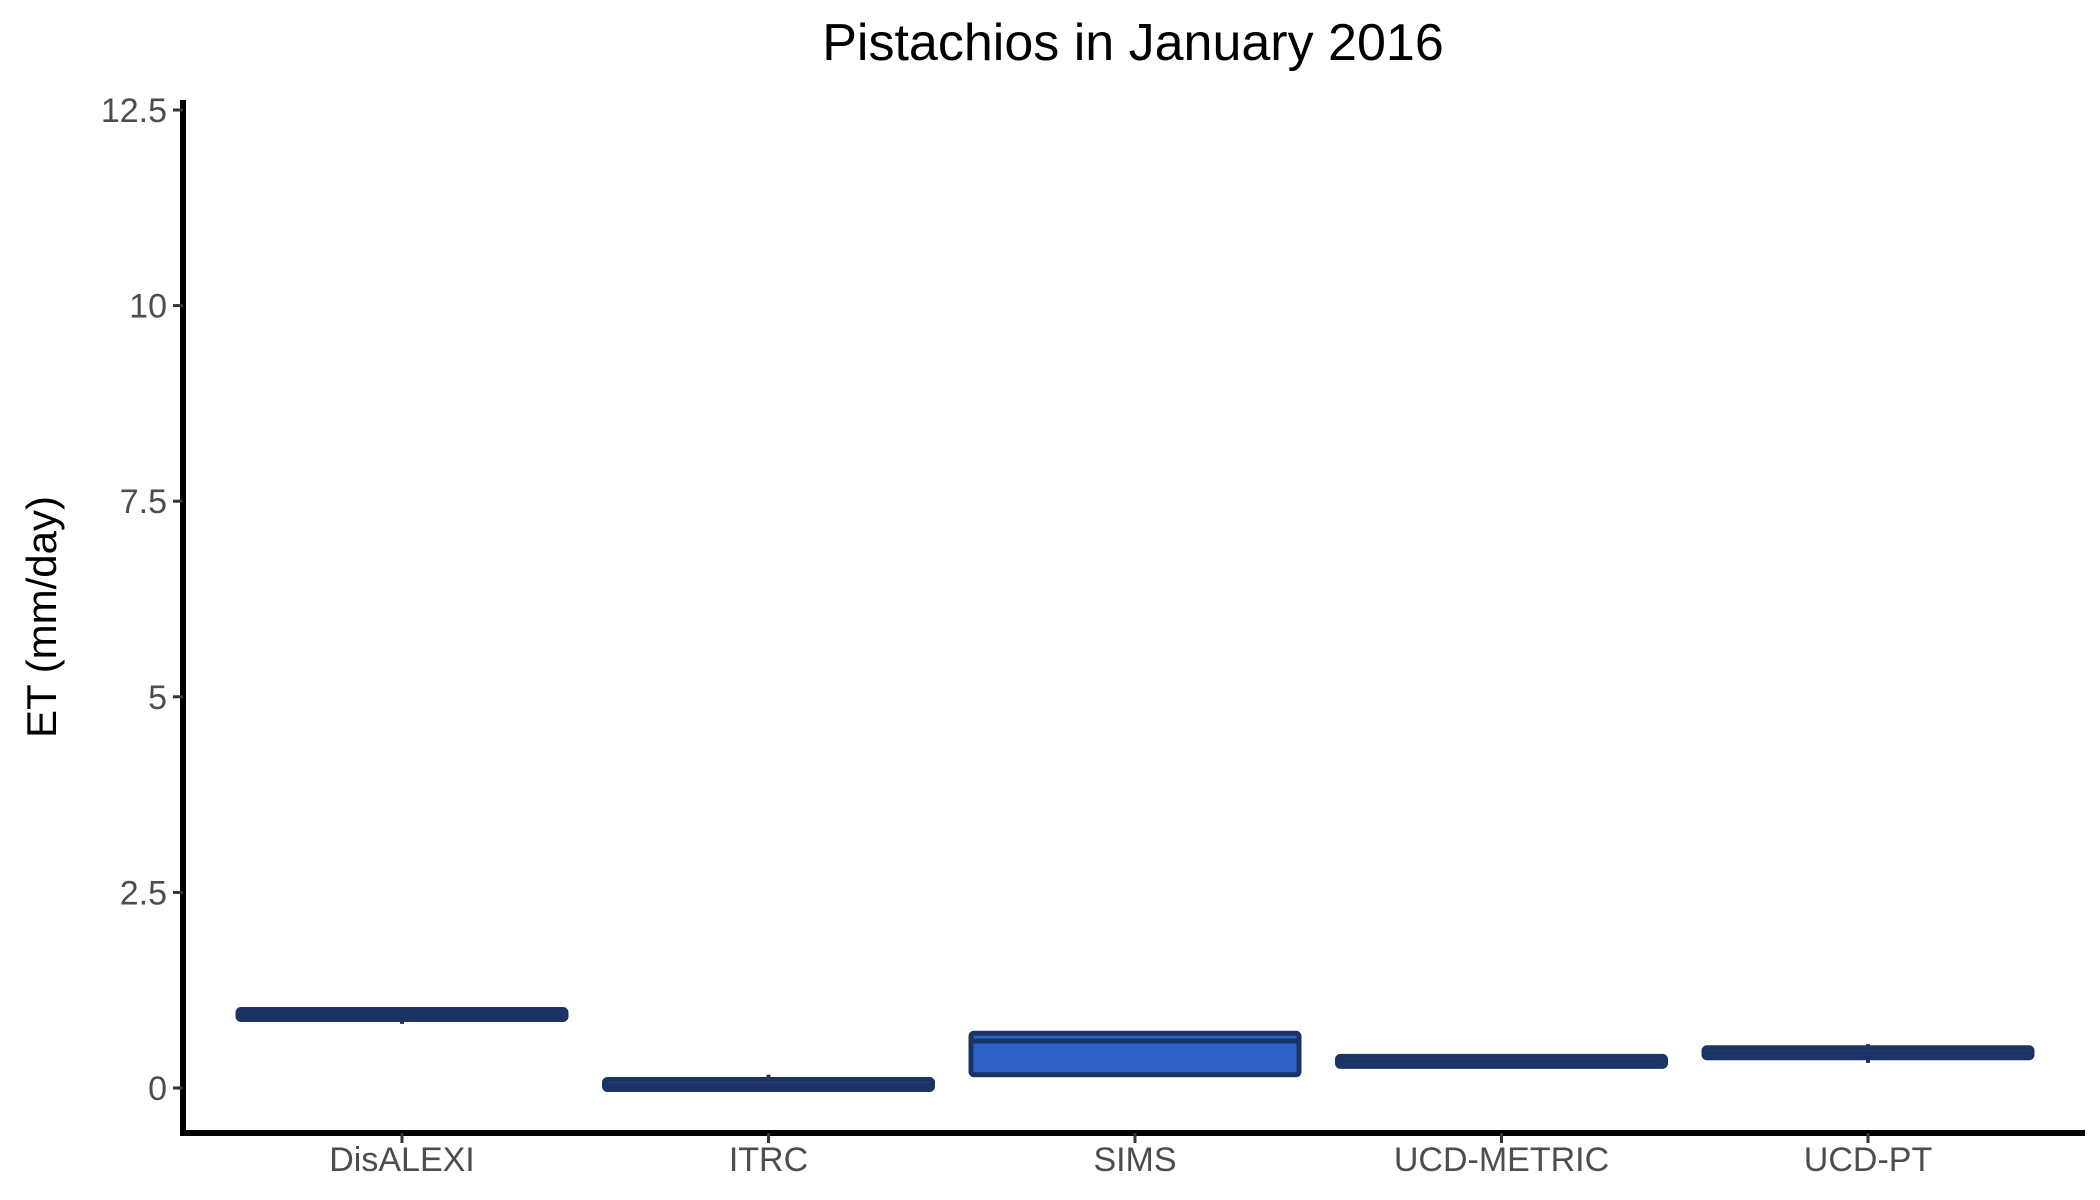 The height and width of the screenshot is (1200, 2100). What do you see at coordinates (1501, 1160) in the screenshot?
I see `x-tick-label: UCD-METRIC` at bounding box center [1501, 1160].